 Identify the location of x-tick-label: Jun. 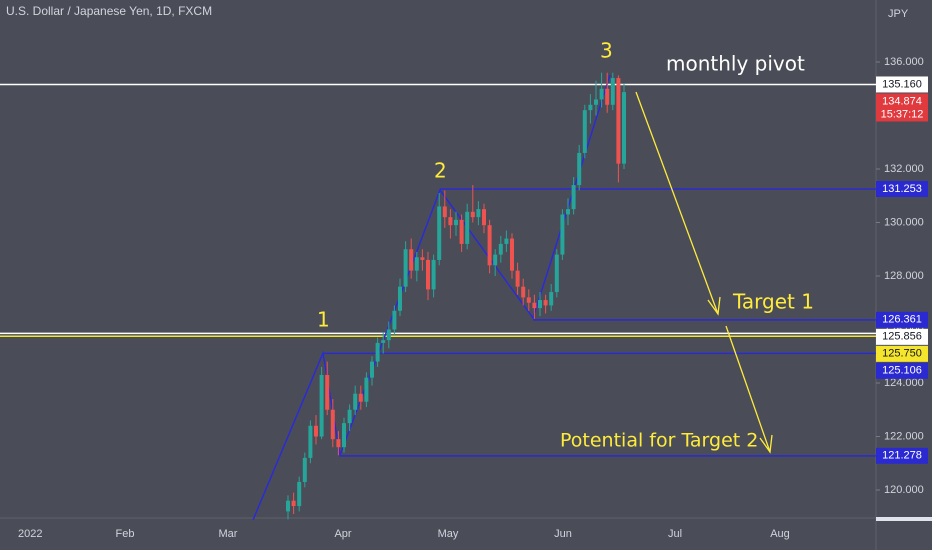
(563, 534).